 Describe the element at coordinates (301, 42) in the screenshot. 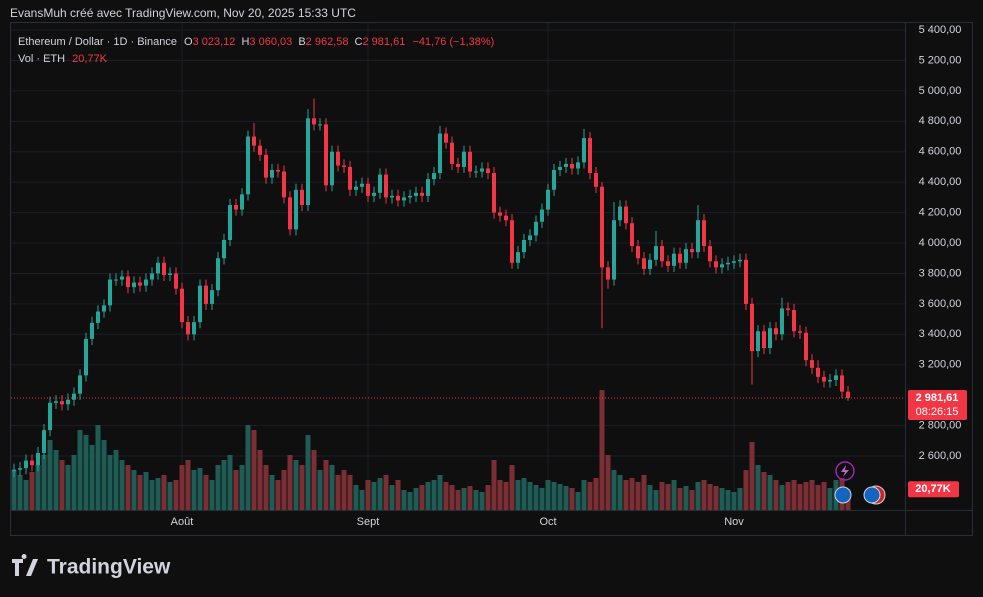

I see `low-key: B` at that location.